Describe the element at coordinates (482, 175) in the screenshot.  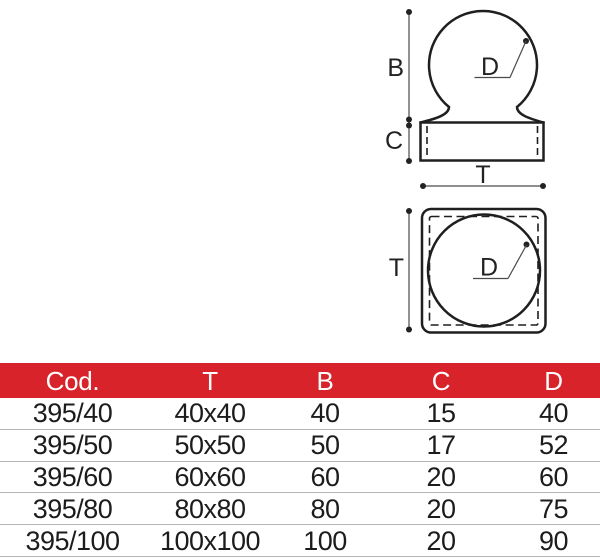
I see `label-t-side: T` at that location.